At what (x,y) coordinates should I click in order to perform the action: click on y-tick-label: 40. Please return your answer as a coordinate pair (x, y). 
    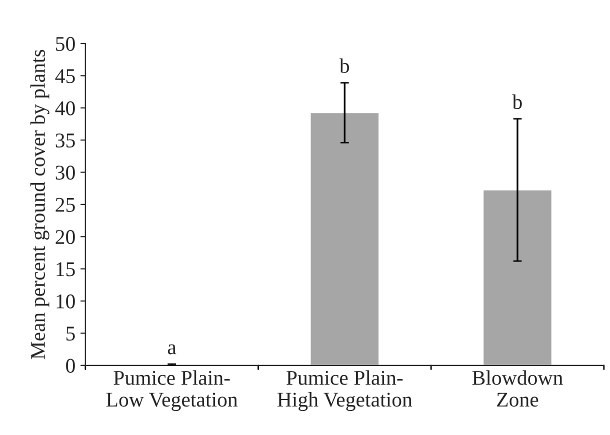
    Looking at the image, I should click on (65, 108).